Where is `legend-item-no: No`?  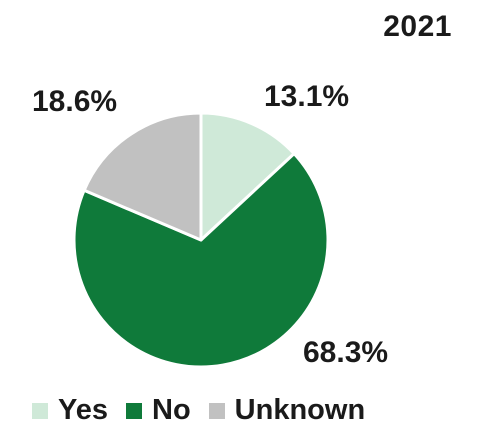
legend-item-no: No is located at coordinates (158, 410).